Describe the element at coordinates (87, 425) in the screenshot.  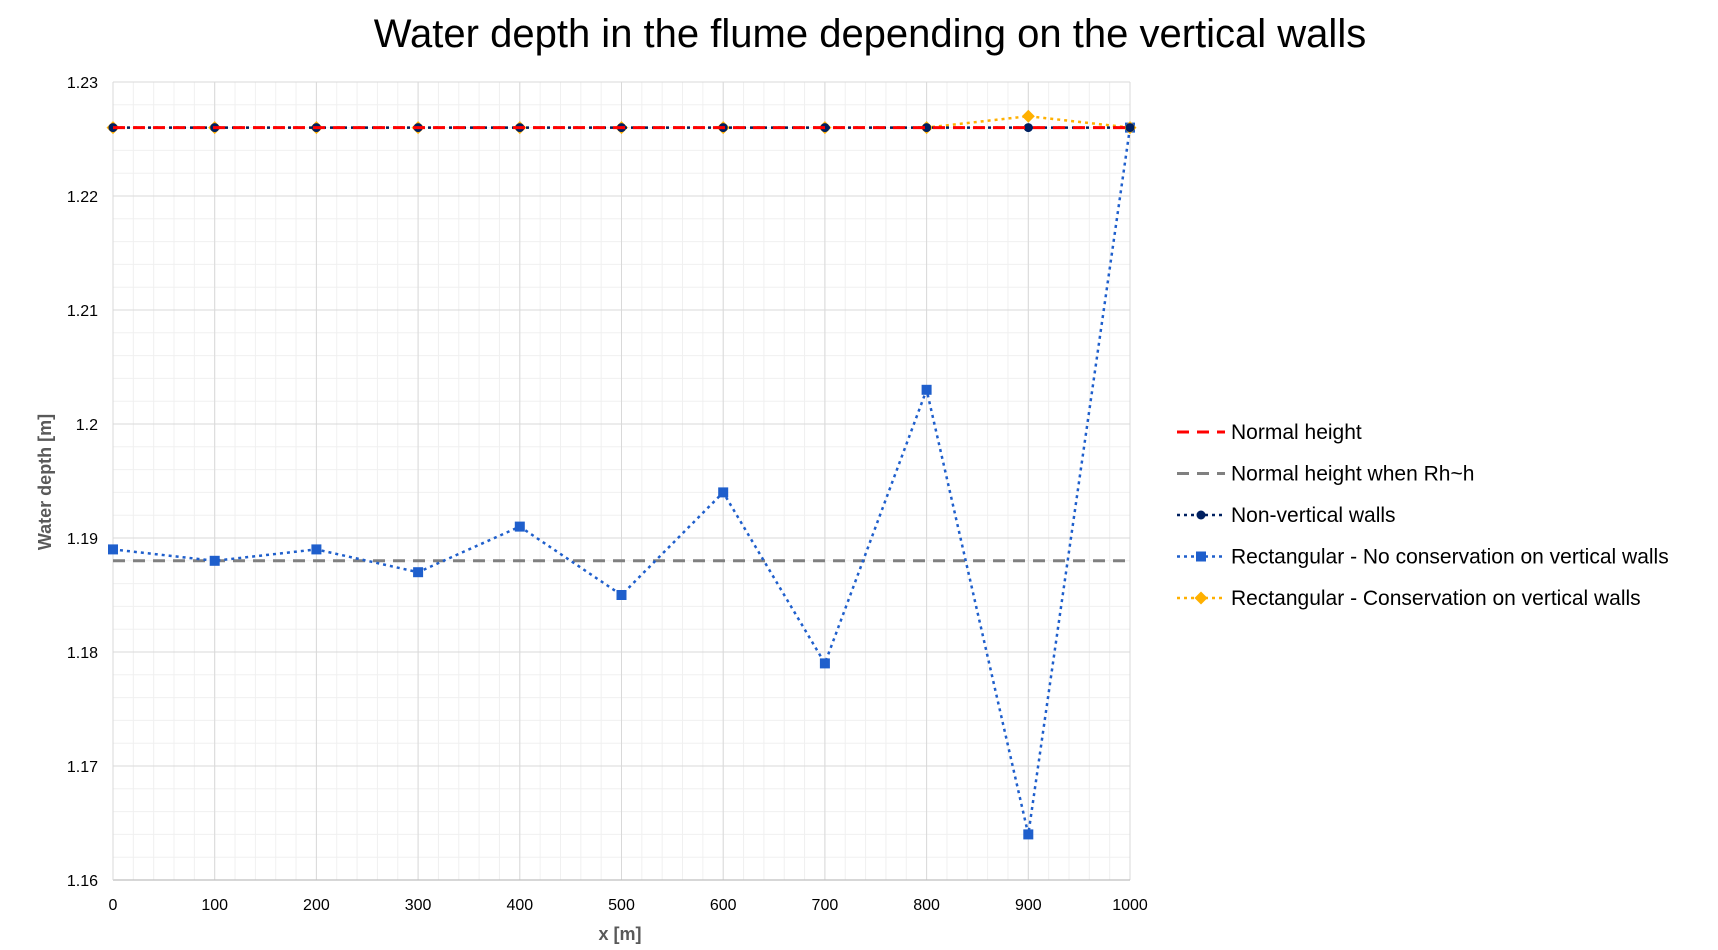
I see `y-tick-label: 1.2` at that location.